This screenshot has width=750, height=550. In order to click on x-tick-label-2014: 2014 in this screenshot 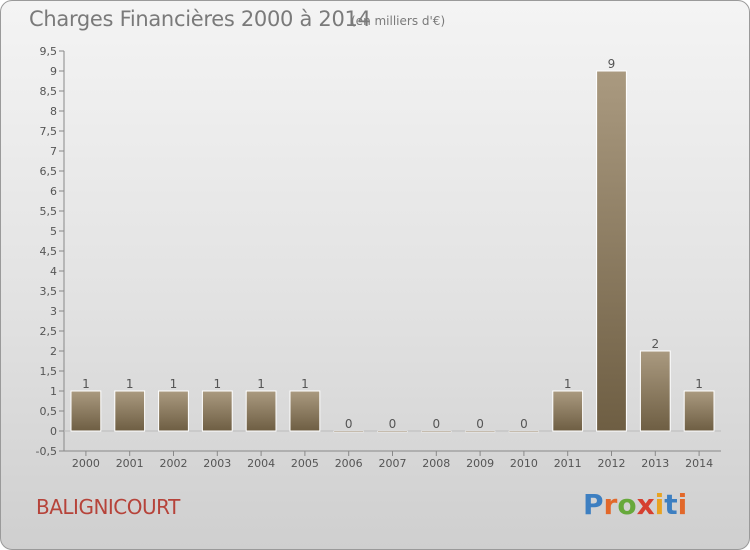, I will do `click(699, 463)`.